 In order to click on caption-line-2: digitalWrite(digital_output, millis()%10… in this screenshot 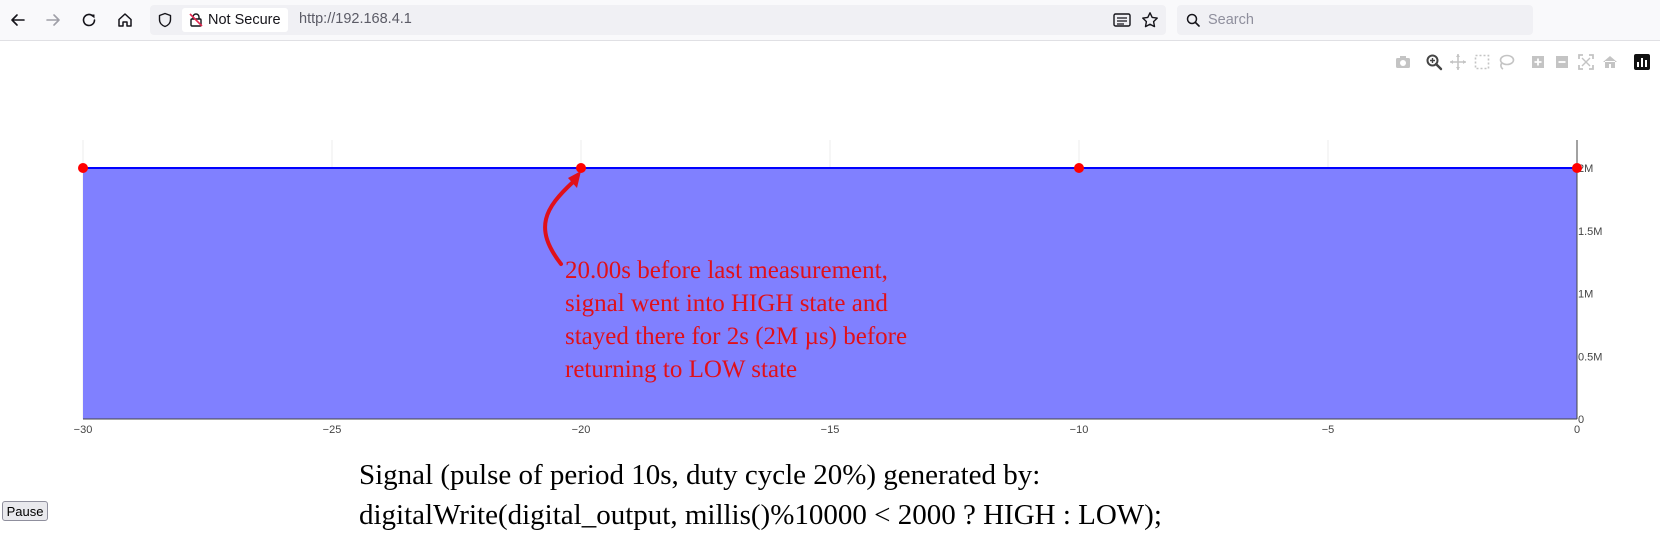, I will do `click(760, 515)`.